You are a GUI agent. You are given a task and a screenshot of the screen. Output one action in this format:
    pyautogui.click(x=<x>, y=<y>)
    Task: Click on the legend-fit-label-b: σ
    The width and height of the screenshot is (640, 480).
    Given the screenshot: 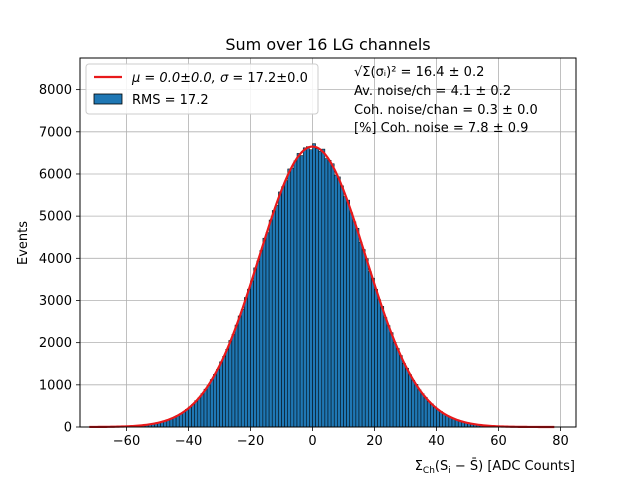 What is the action you would take?
    pyautogui.click(x=224, y=78)
    